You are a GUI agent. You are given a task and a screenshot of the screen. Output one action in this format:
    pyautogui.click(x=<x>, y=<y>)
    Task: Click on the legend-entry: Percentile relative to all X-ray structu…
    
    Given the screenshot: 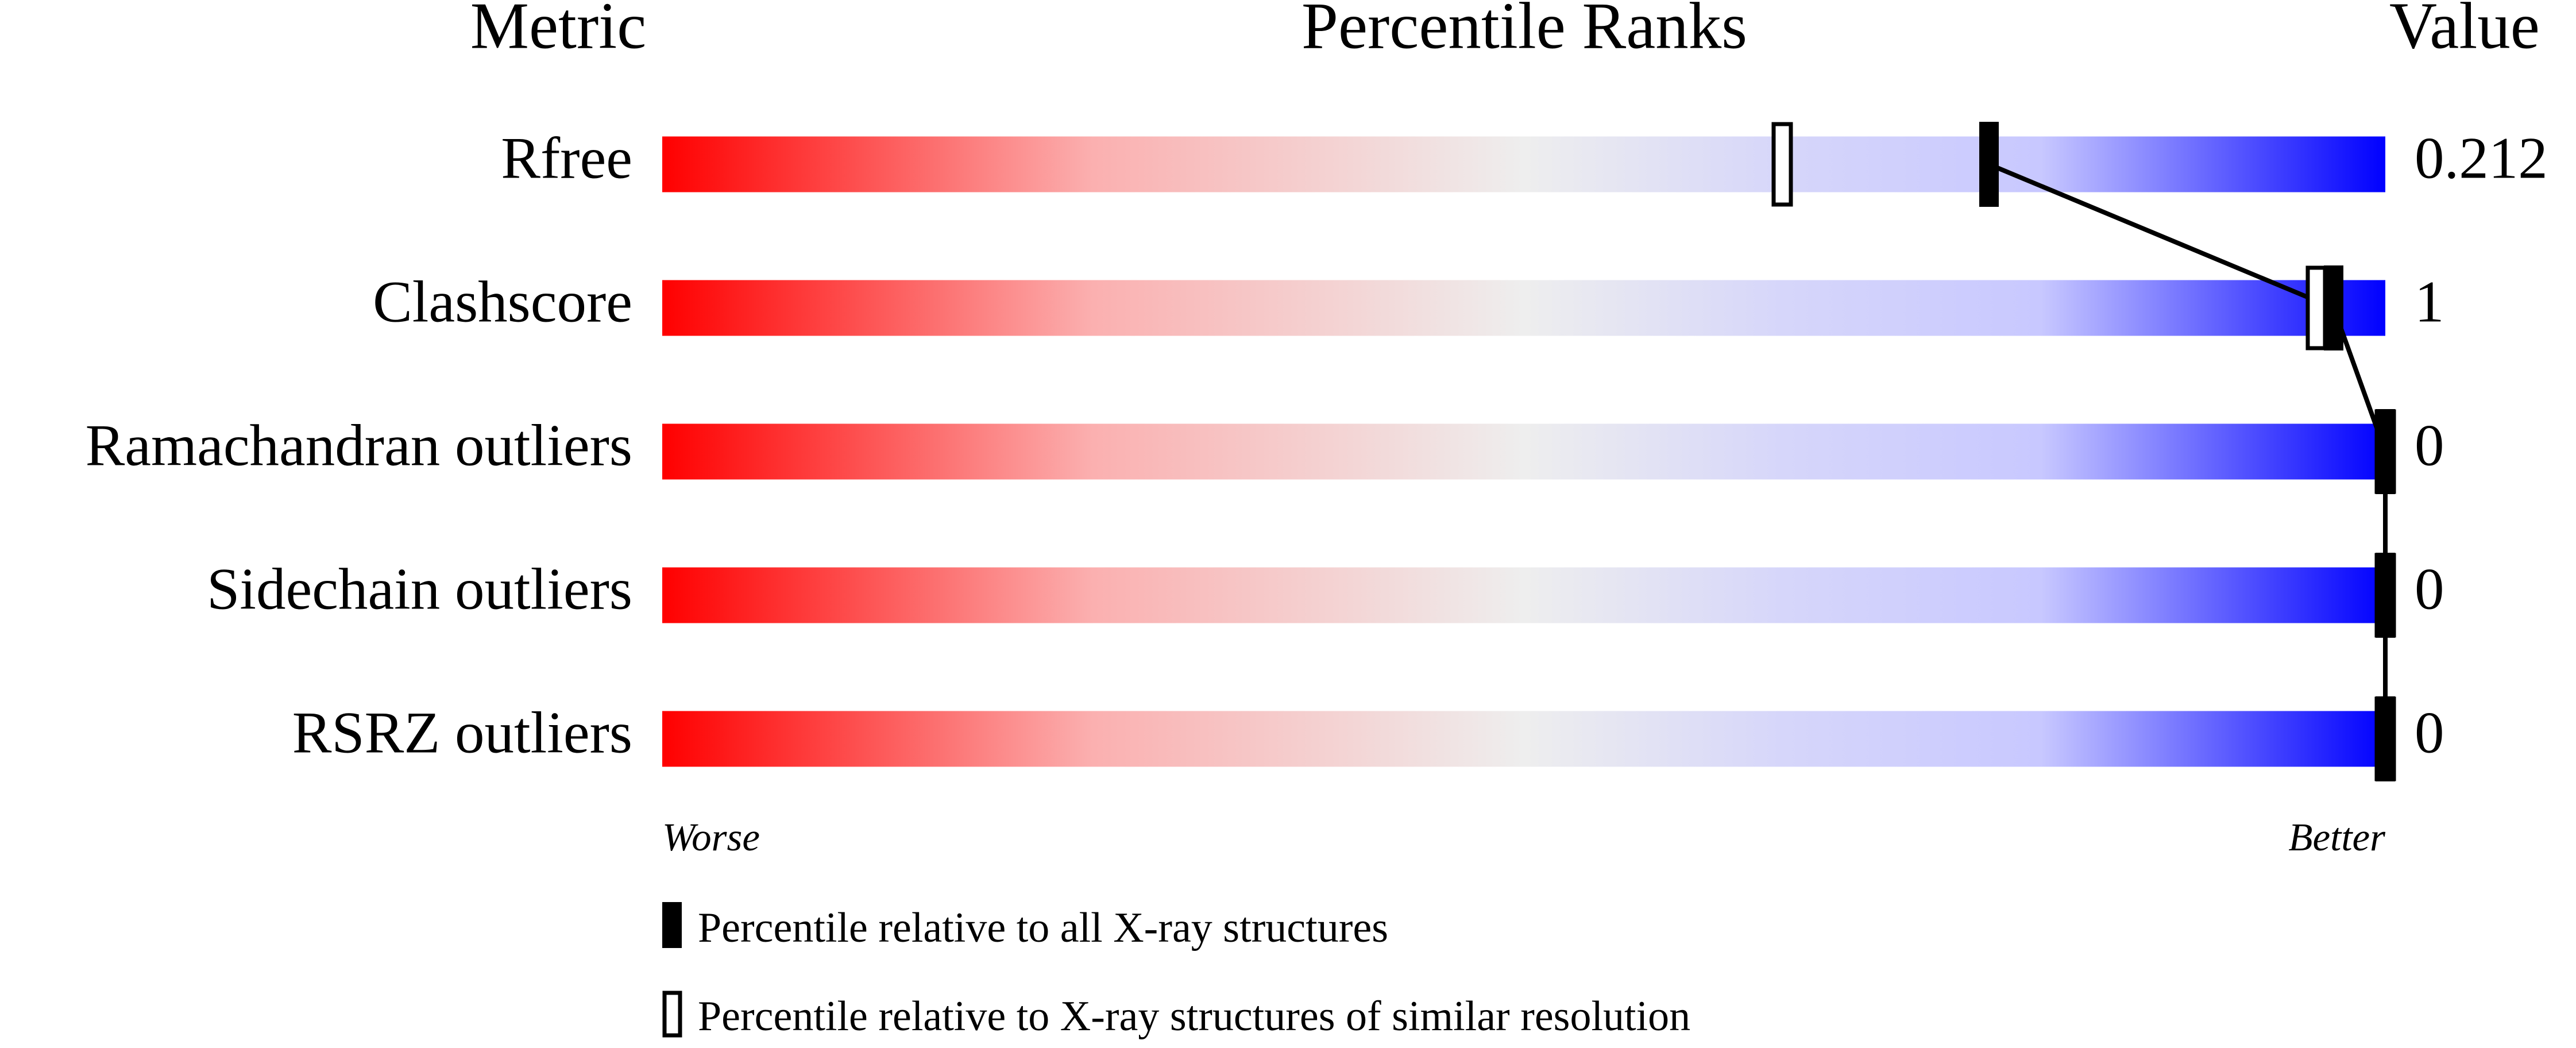 What is the action you would take?
    pyautogui.click(x=1043, y=927)
    